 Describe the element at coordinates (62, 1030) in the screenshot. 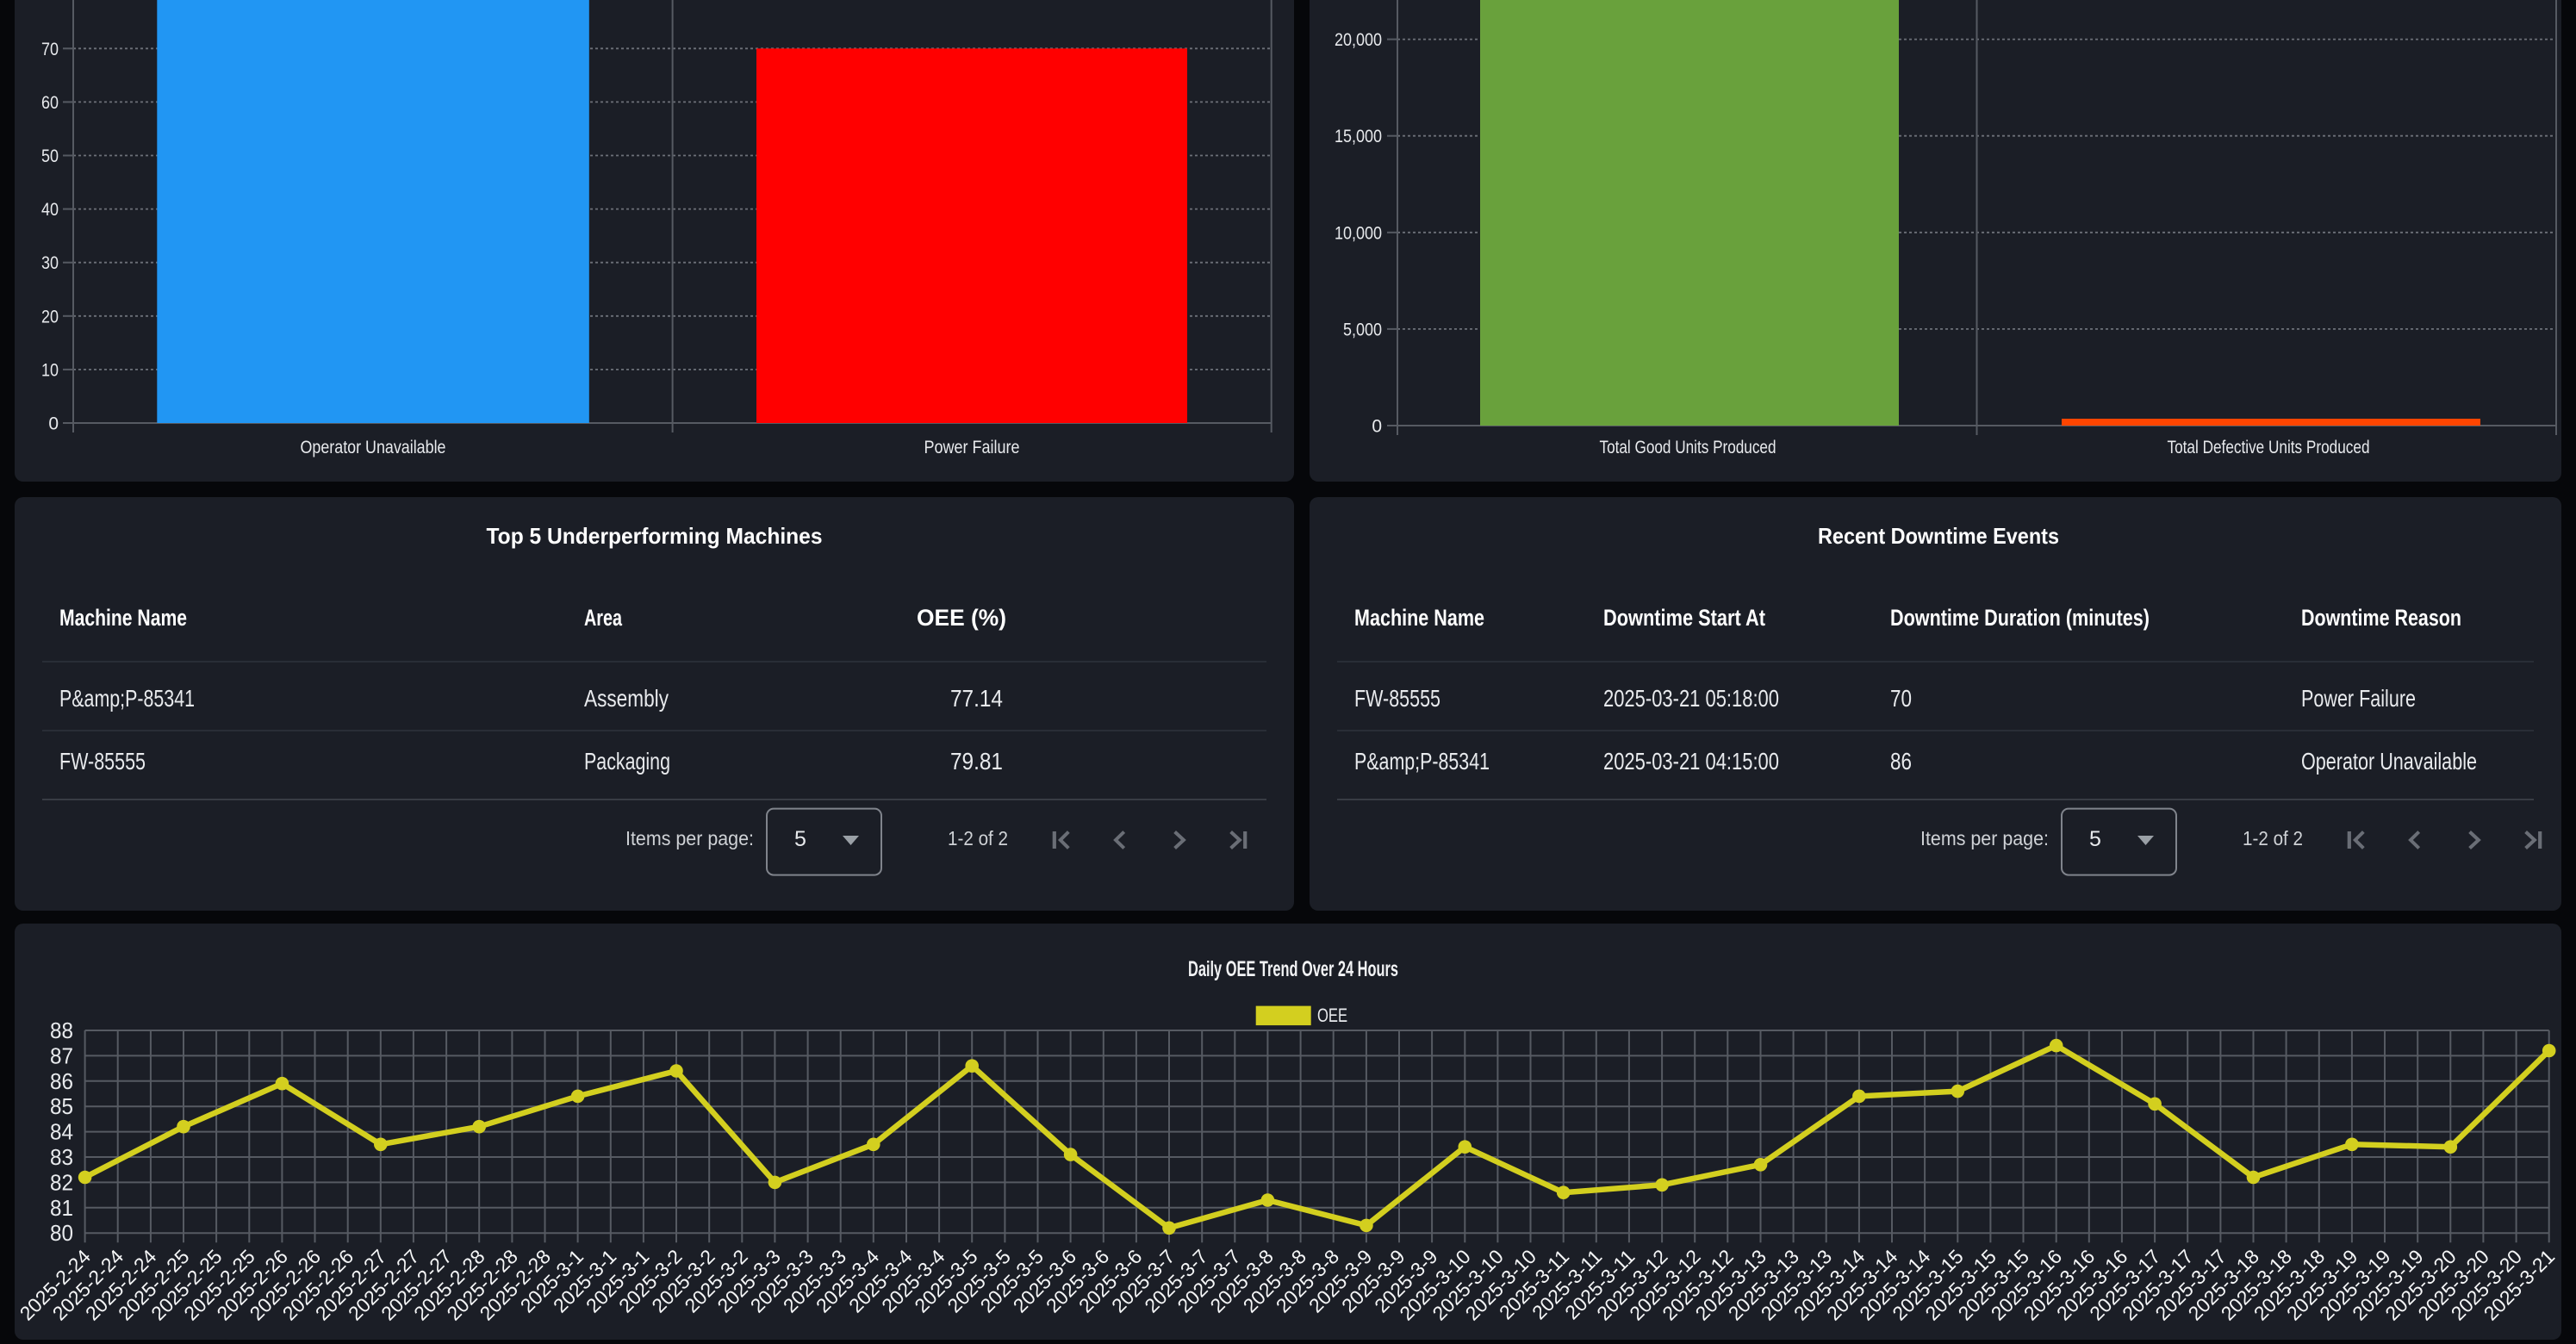

I see `svg-text: 88` at that location.